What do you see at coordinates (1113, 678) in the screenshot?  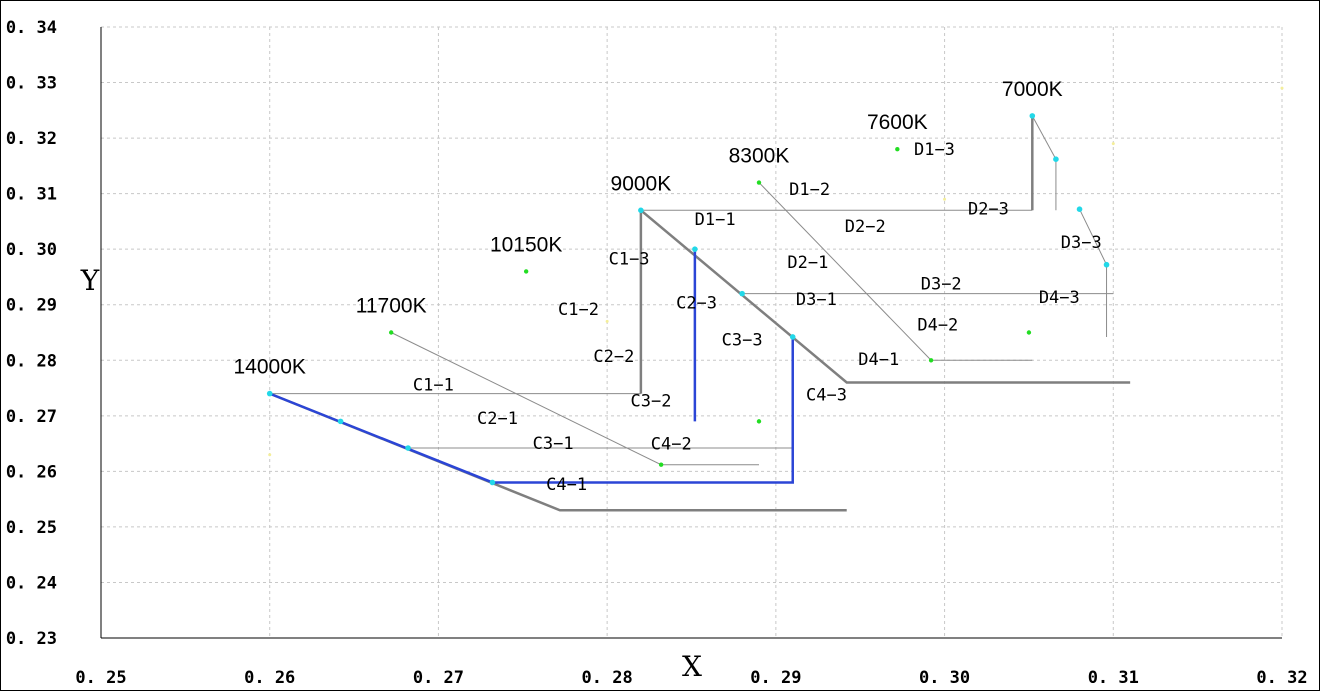 I see `x-tick-label: 0. 31` at bounding box center [1113, 678].